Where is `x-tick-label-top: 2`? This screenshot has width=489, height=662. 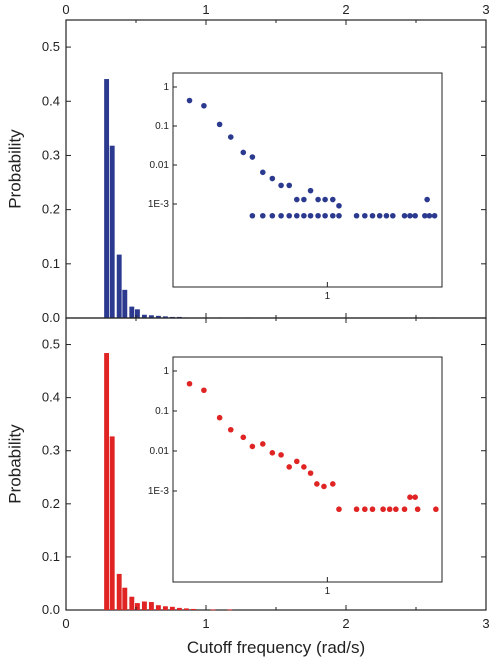 x-tick-label-top: 2 is located at coordinates (345, 9).